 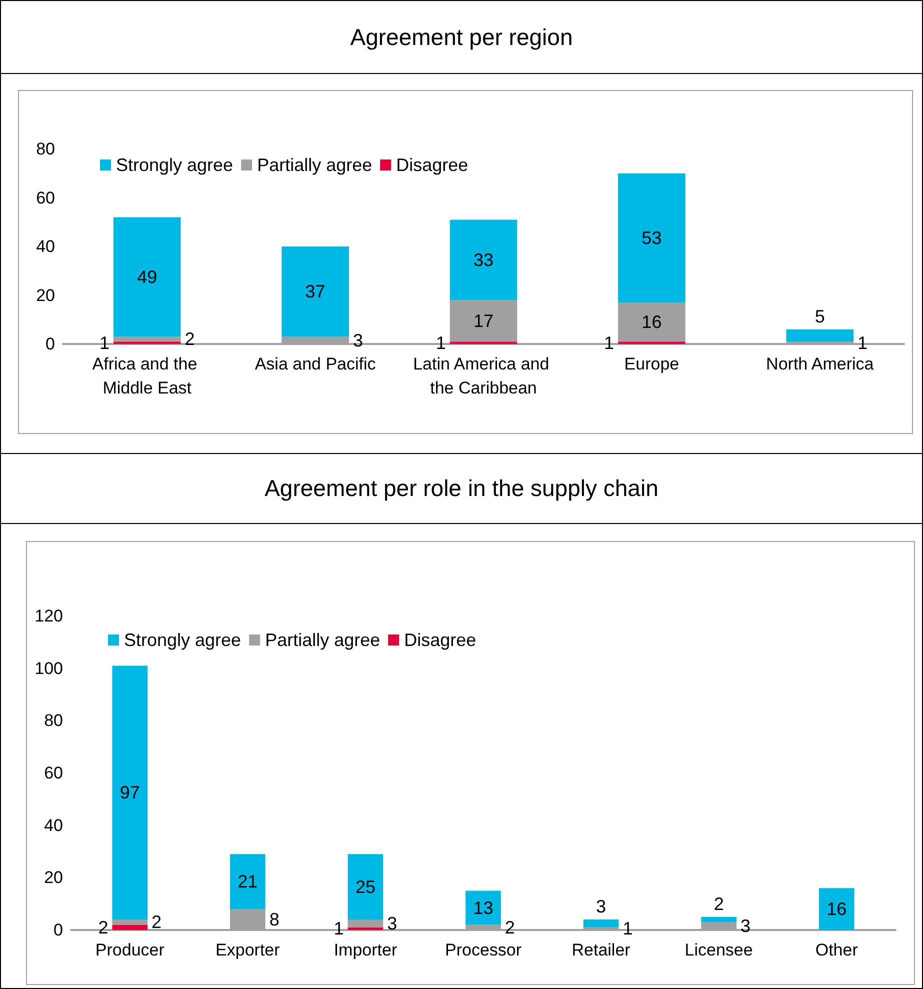 I want to click on data-label: 37, so click(x=315, y=292).